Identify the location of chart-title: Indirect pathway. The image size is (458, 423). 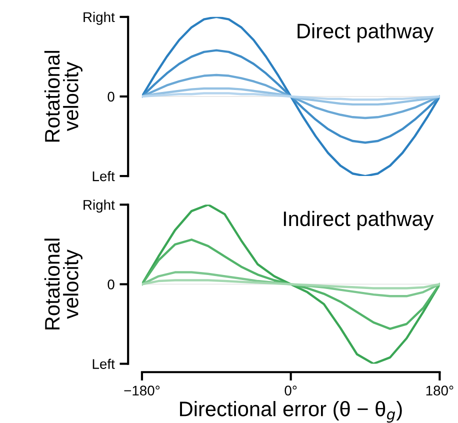
(359, 220).